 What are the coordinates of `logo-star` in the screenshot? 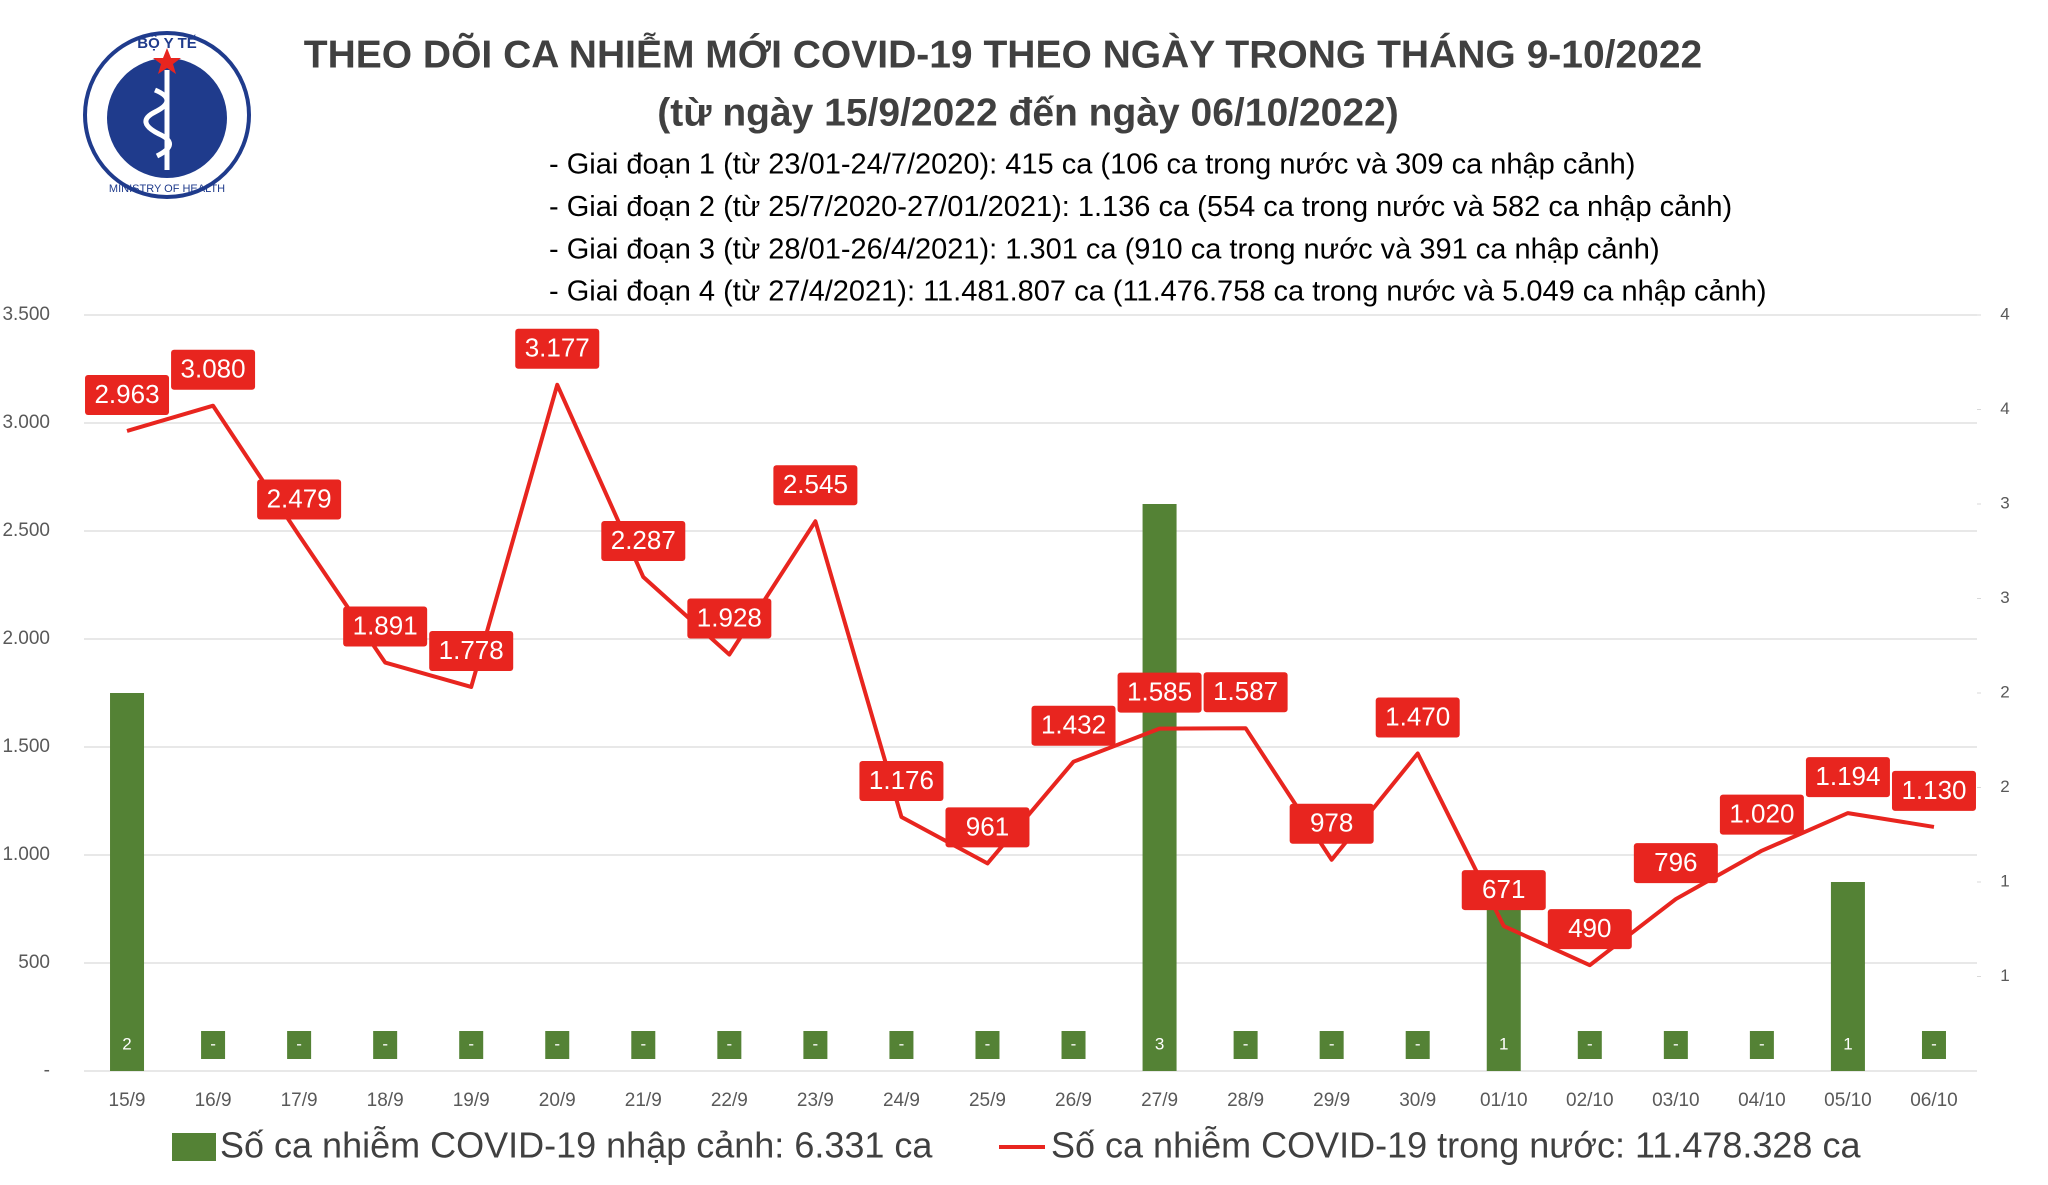 It's located at (167, 61).